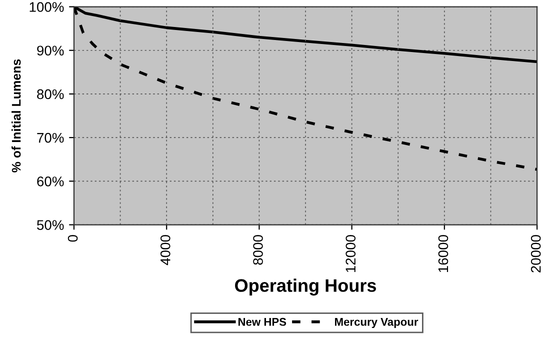 The image size is (548, 338). What do you see at coordinates (50, 225) in the screenshot?
I see `y-tick-label: 50%` at bounding box center [50, 225].